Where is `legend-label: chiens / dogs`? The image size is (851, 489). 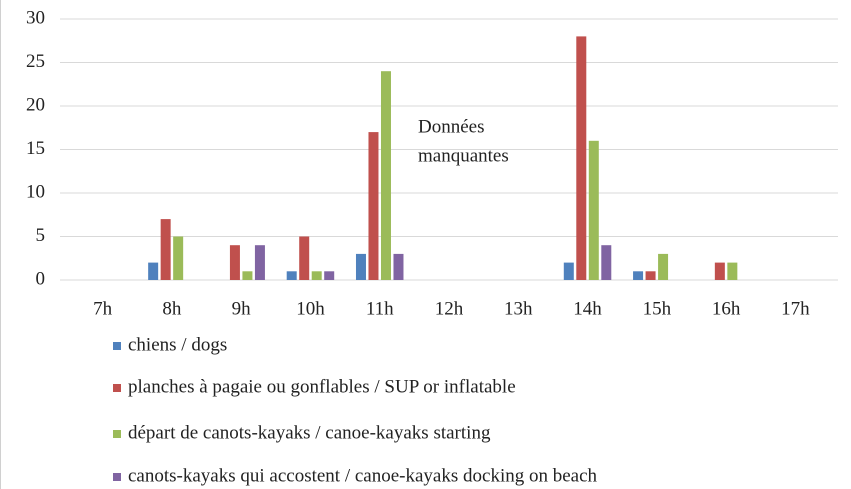 legend-label: chiens / dogs is located at coordinates (177, 344).